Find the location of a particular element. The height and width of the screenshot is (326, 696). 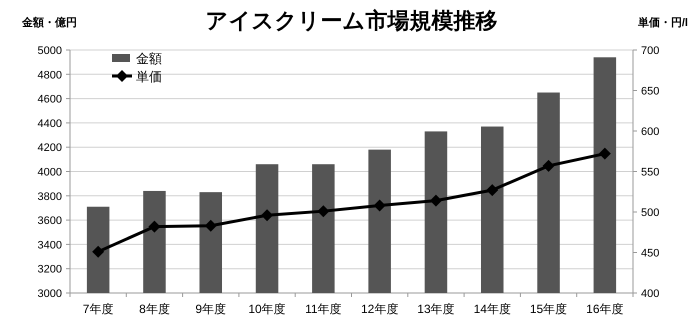

y2-tick-label: 450 is located at coordinates (650, 254).